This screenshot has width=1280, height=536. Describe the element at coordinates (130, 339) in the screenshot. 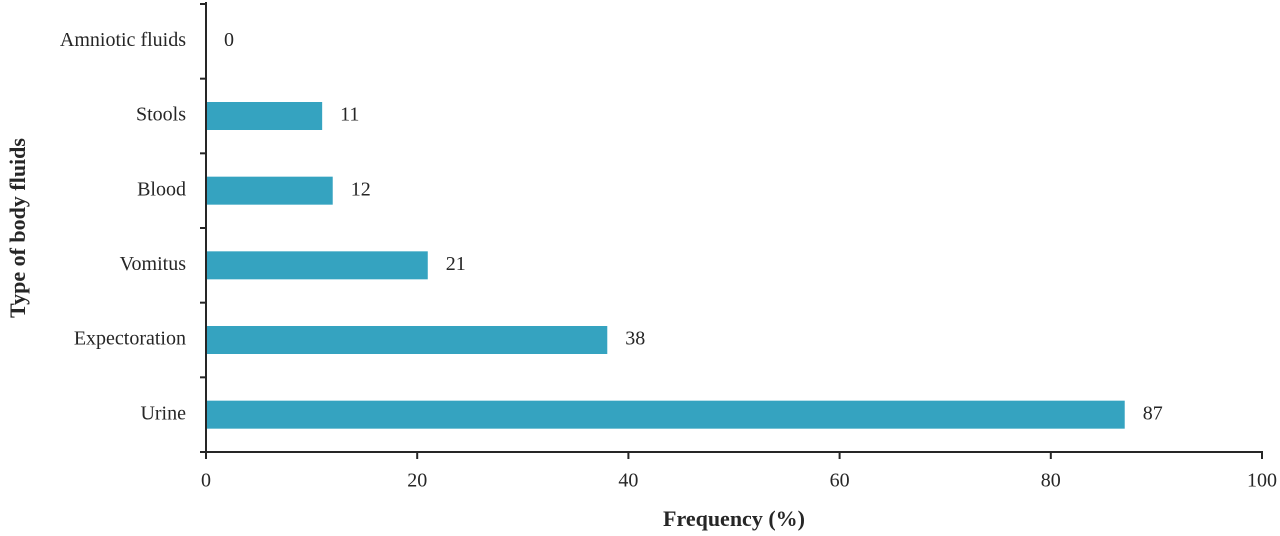

I see `category-label: Expectoration` at that location.